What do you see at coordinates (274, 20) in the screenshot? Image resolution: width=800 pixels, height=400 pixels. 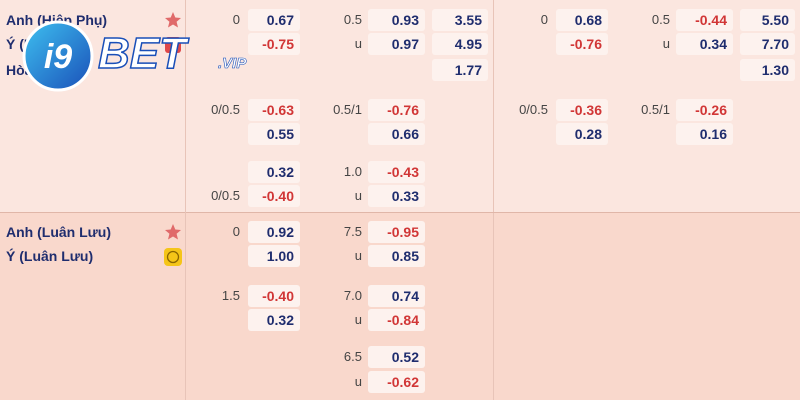 I see `odds-button: 0.67` at bounding box center [274, 20].